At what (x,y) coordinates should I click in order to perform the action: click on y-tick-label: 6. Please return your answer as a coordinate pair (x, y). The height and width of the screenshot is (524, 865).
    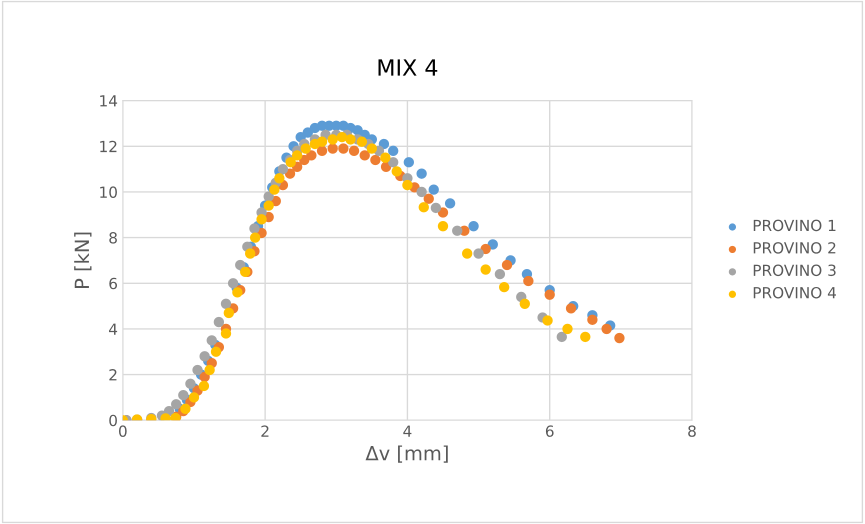
    Looking at the image, I should click on (113, 284).